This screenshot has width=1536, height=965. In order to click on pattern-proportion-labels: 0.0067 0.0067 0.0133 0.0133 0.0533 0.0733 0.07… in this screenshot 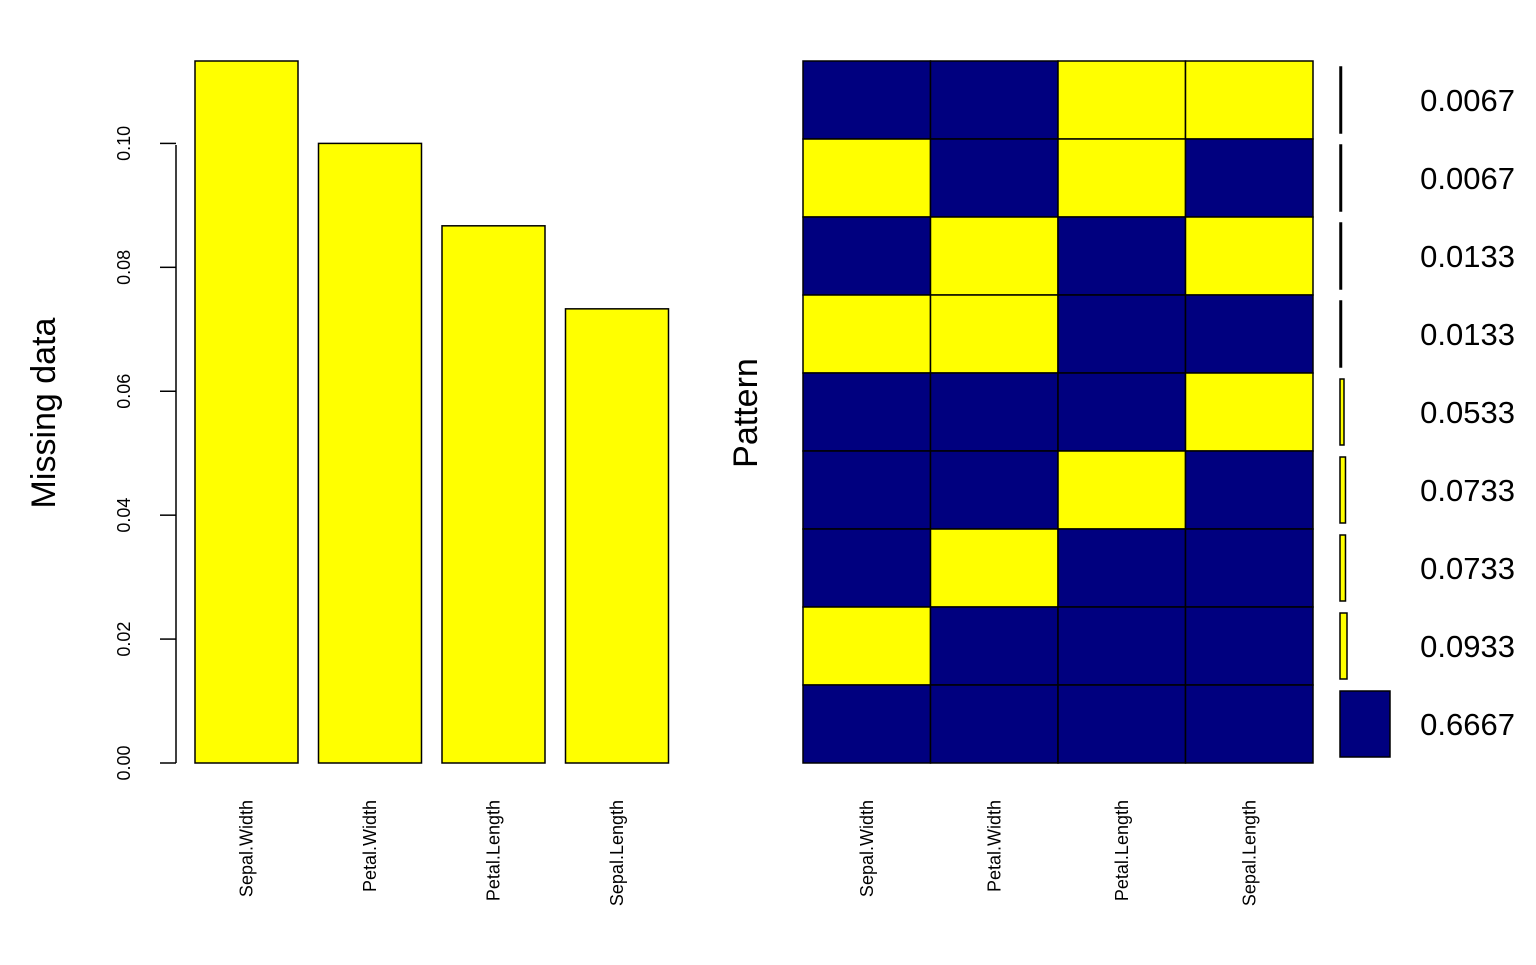, I will do `click(1467, 412)`.